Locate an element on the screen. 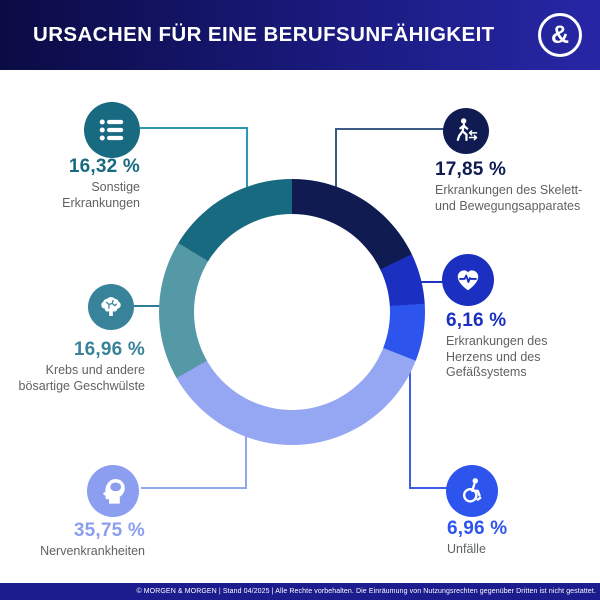  donut-hole is located at coordinates (292, 312).